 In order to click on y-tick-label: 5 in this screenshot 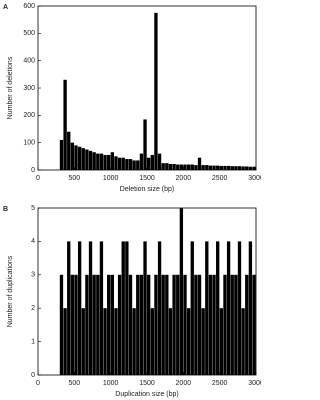, I will do `click(33, 208)`.